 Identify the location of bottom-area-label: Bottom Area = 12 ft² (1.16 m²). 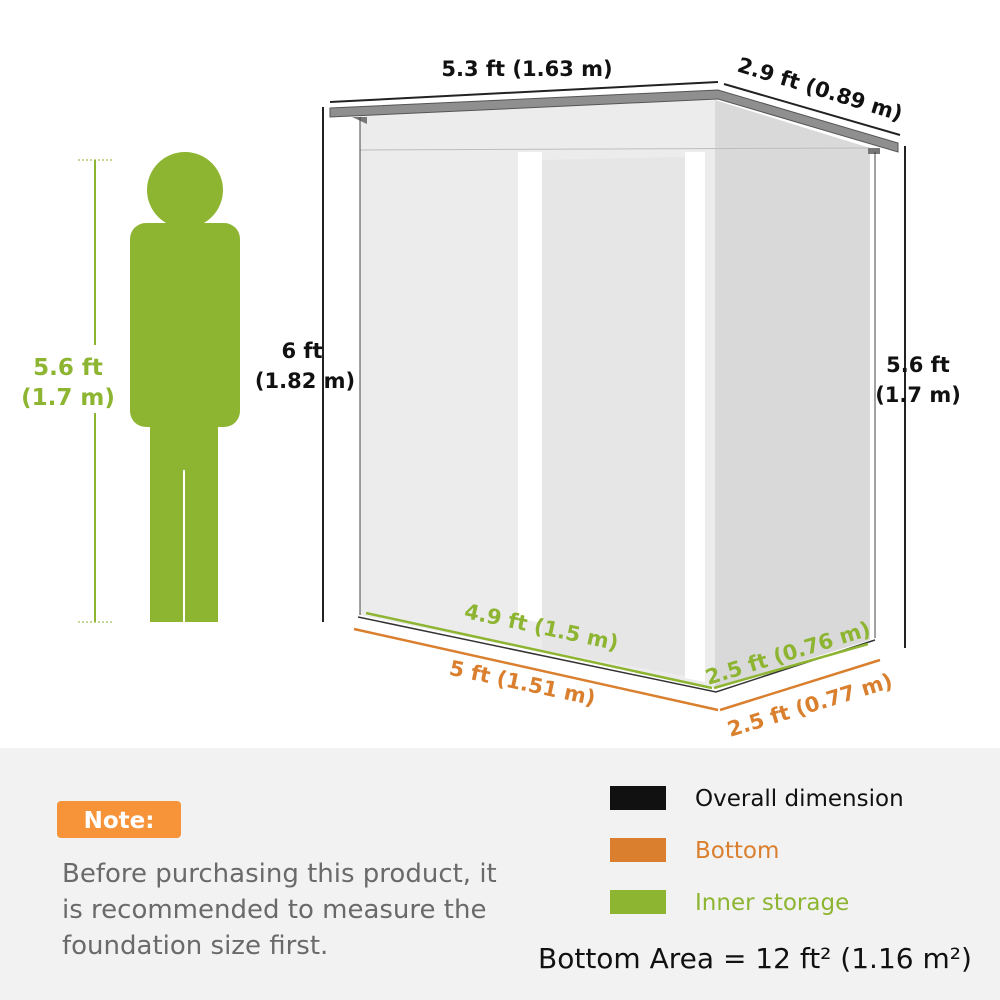
(755, 958).